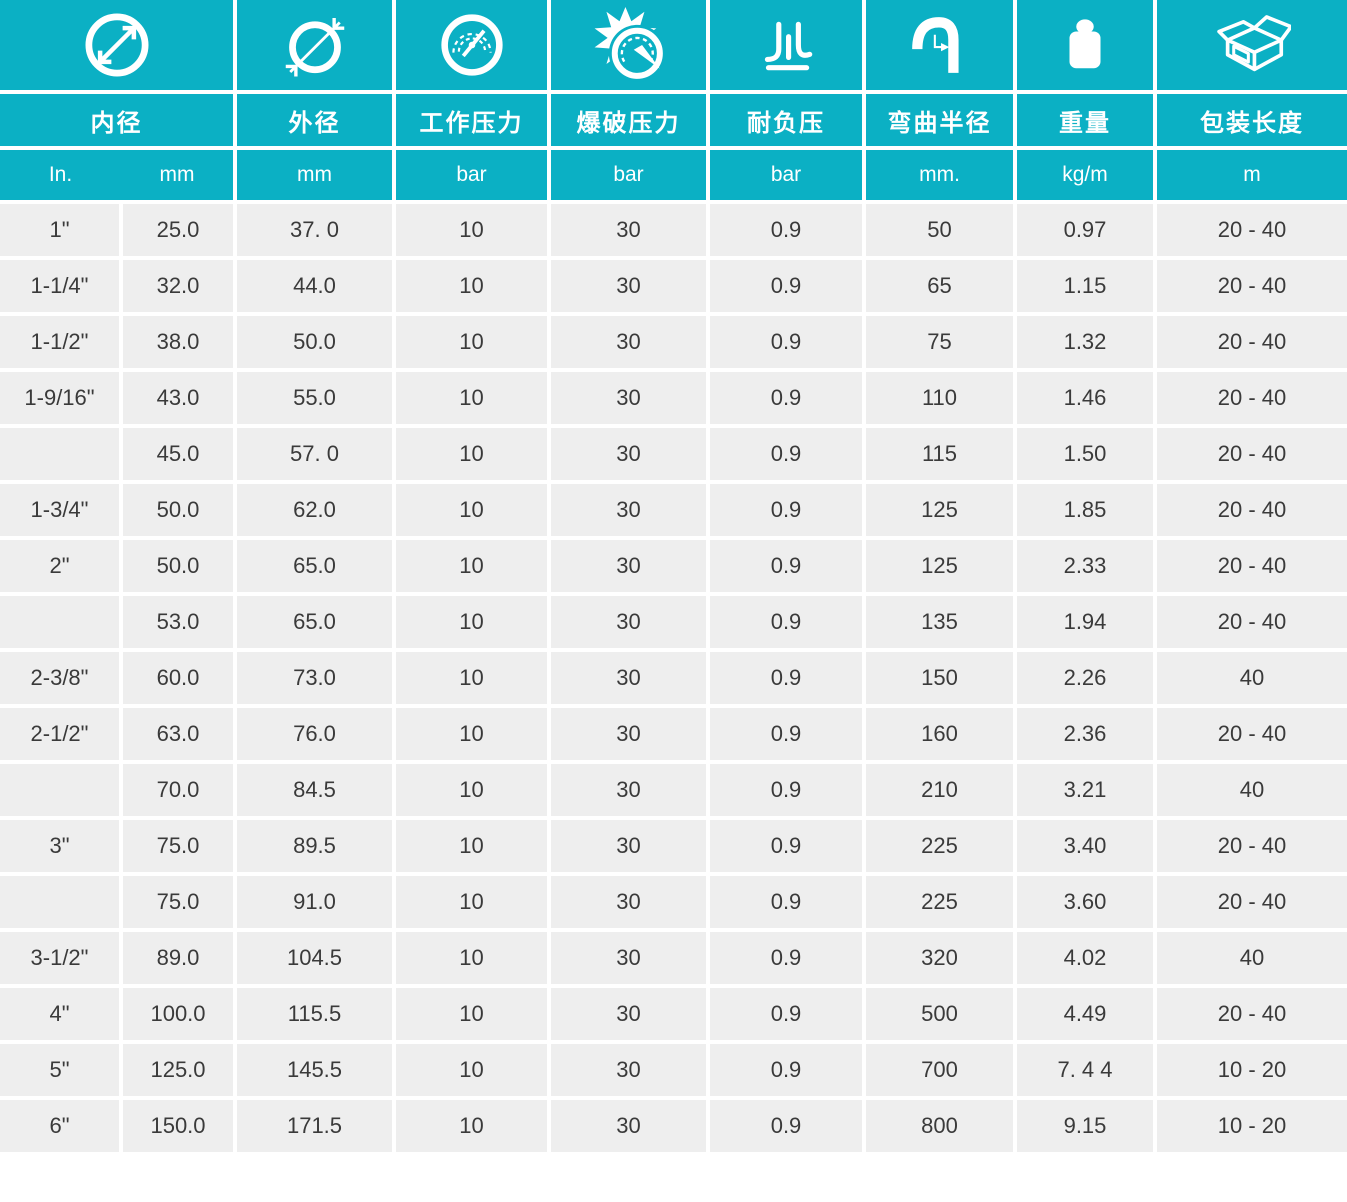 Image resolution: width=1347 pixels, height=1202 pixels. What do you see at coordinates (116, 120) in the screenshot?
I see `column-header-inner-diameter: 内径` at bounding box center [116, 120].